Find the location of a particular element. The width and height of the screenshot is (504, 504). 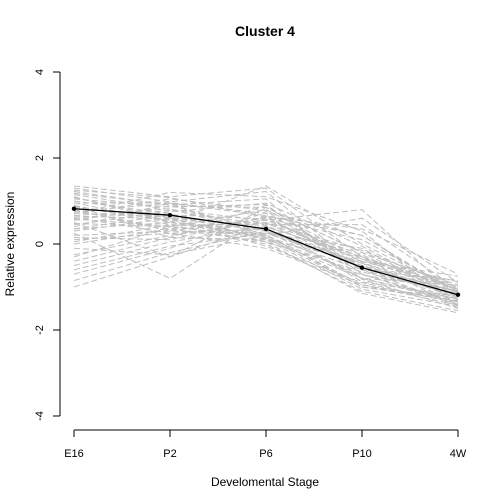

y-tick-label: -4 is located at coordinates (40, 416).